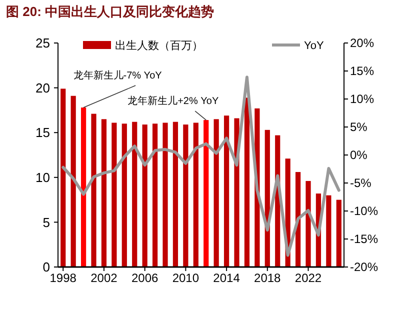 The width and height of the screenshot is (401, 328). I want to click on y2-tick-label: 10%, so click(362, 99).